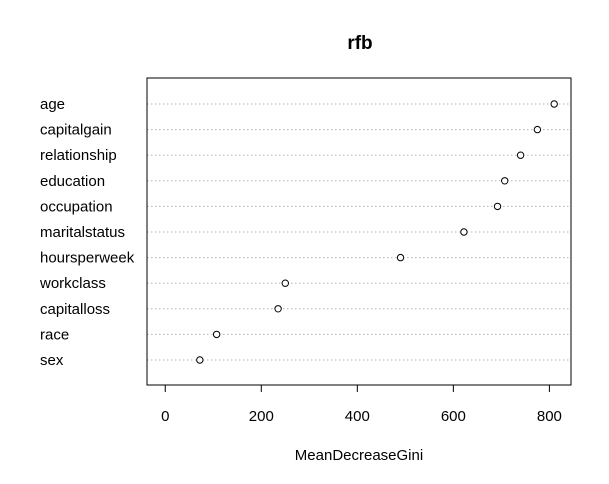 The image size is (609, 484). Describe the element at coordinates (82, 232) in the screenshot. I see `category-label-maritalstatus: maritalstatus` at that location.